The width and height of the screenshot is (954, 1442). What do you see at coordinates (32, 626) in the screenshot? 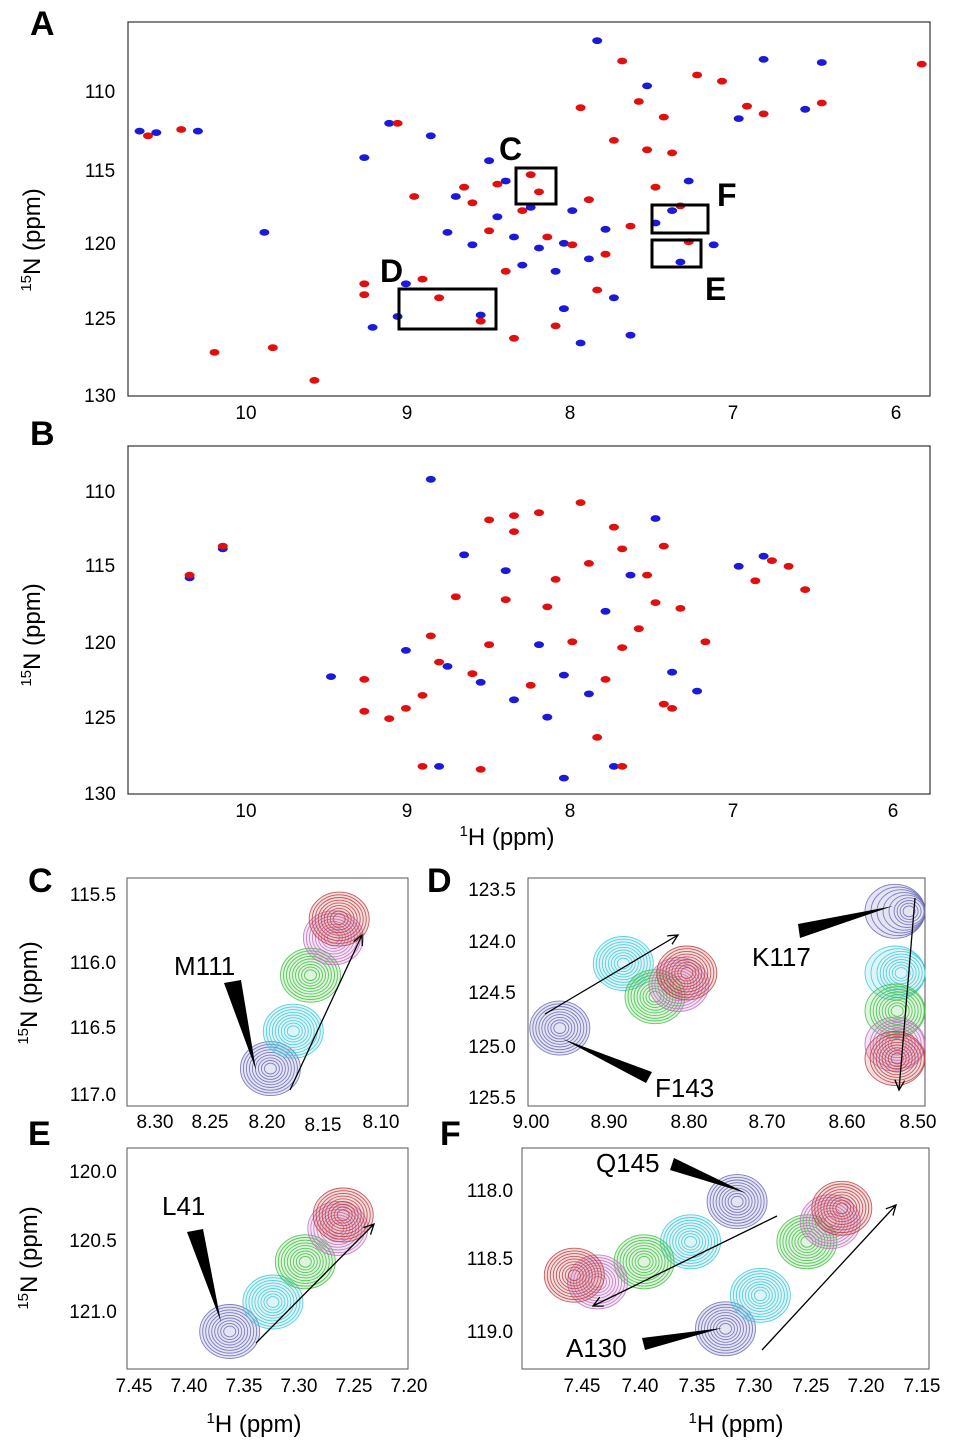
I see `panel-b-ylabel-text: N (ppm)` at bounding box center [32, 626].